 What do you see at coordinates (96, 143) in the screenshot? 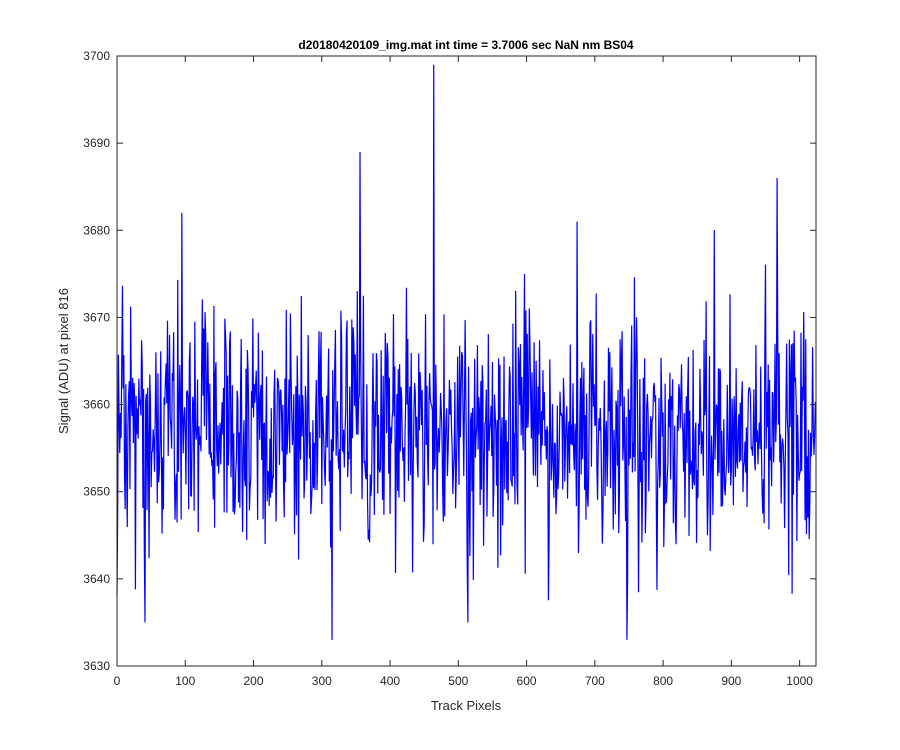
I see `y-tick-label: 3690` at bounding box center [96, 143].